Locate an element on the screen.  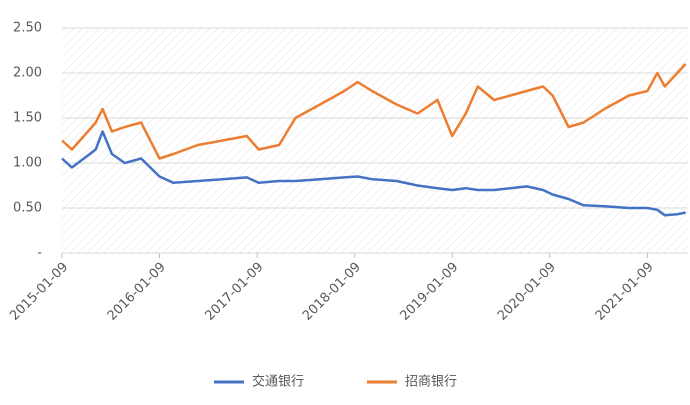
x-tick-label: 2018-01-09 is located at coordinates (332, 292).